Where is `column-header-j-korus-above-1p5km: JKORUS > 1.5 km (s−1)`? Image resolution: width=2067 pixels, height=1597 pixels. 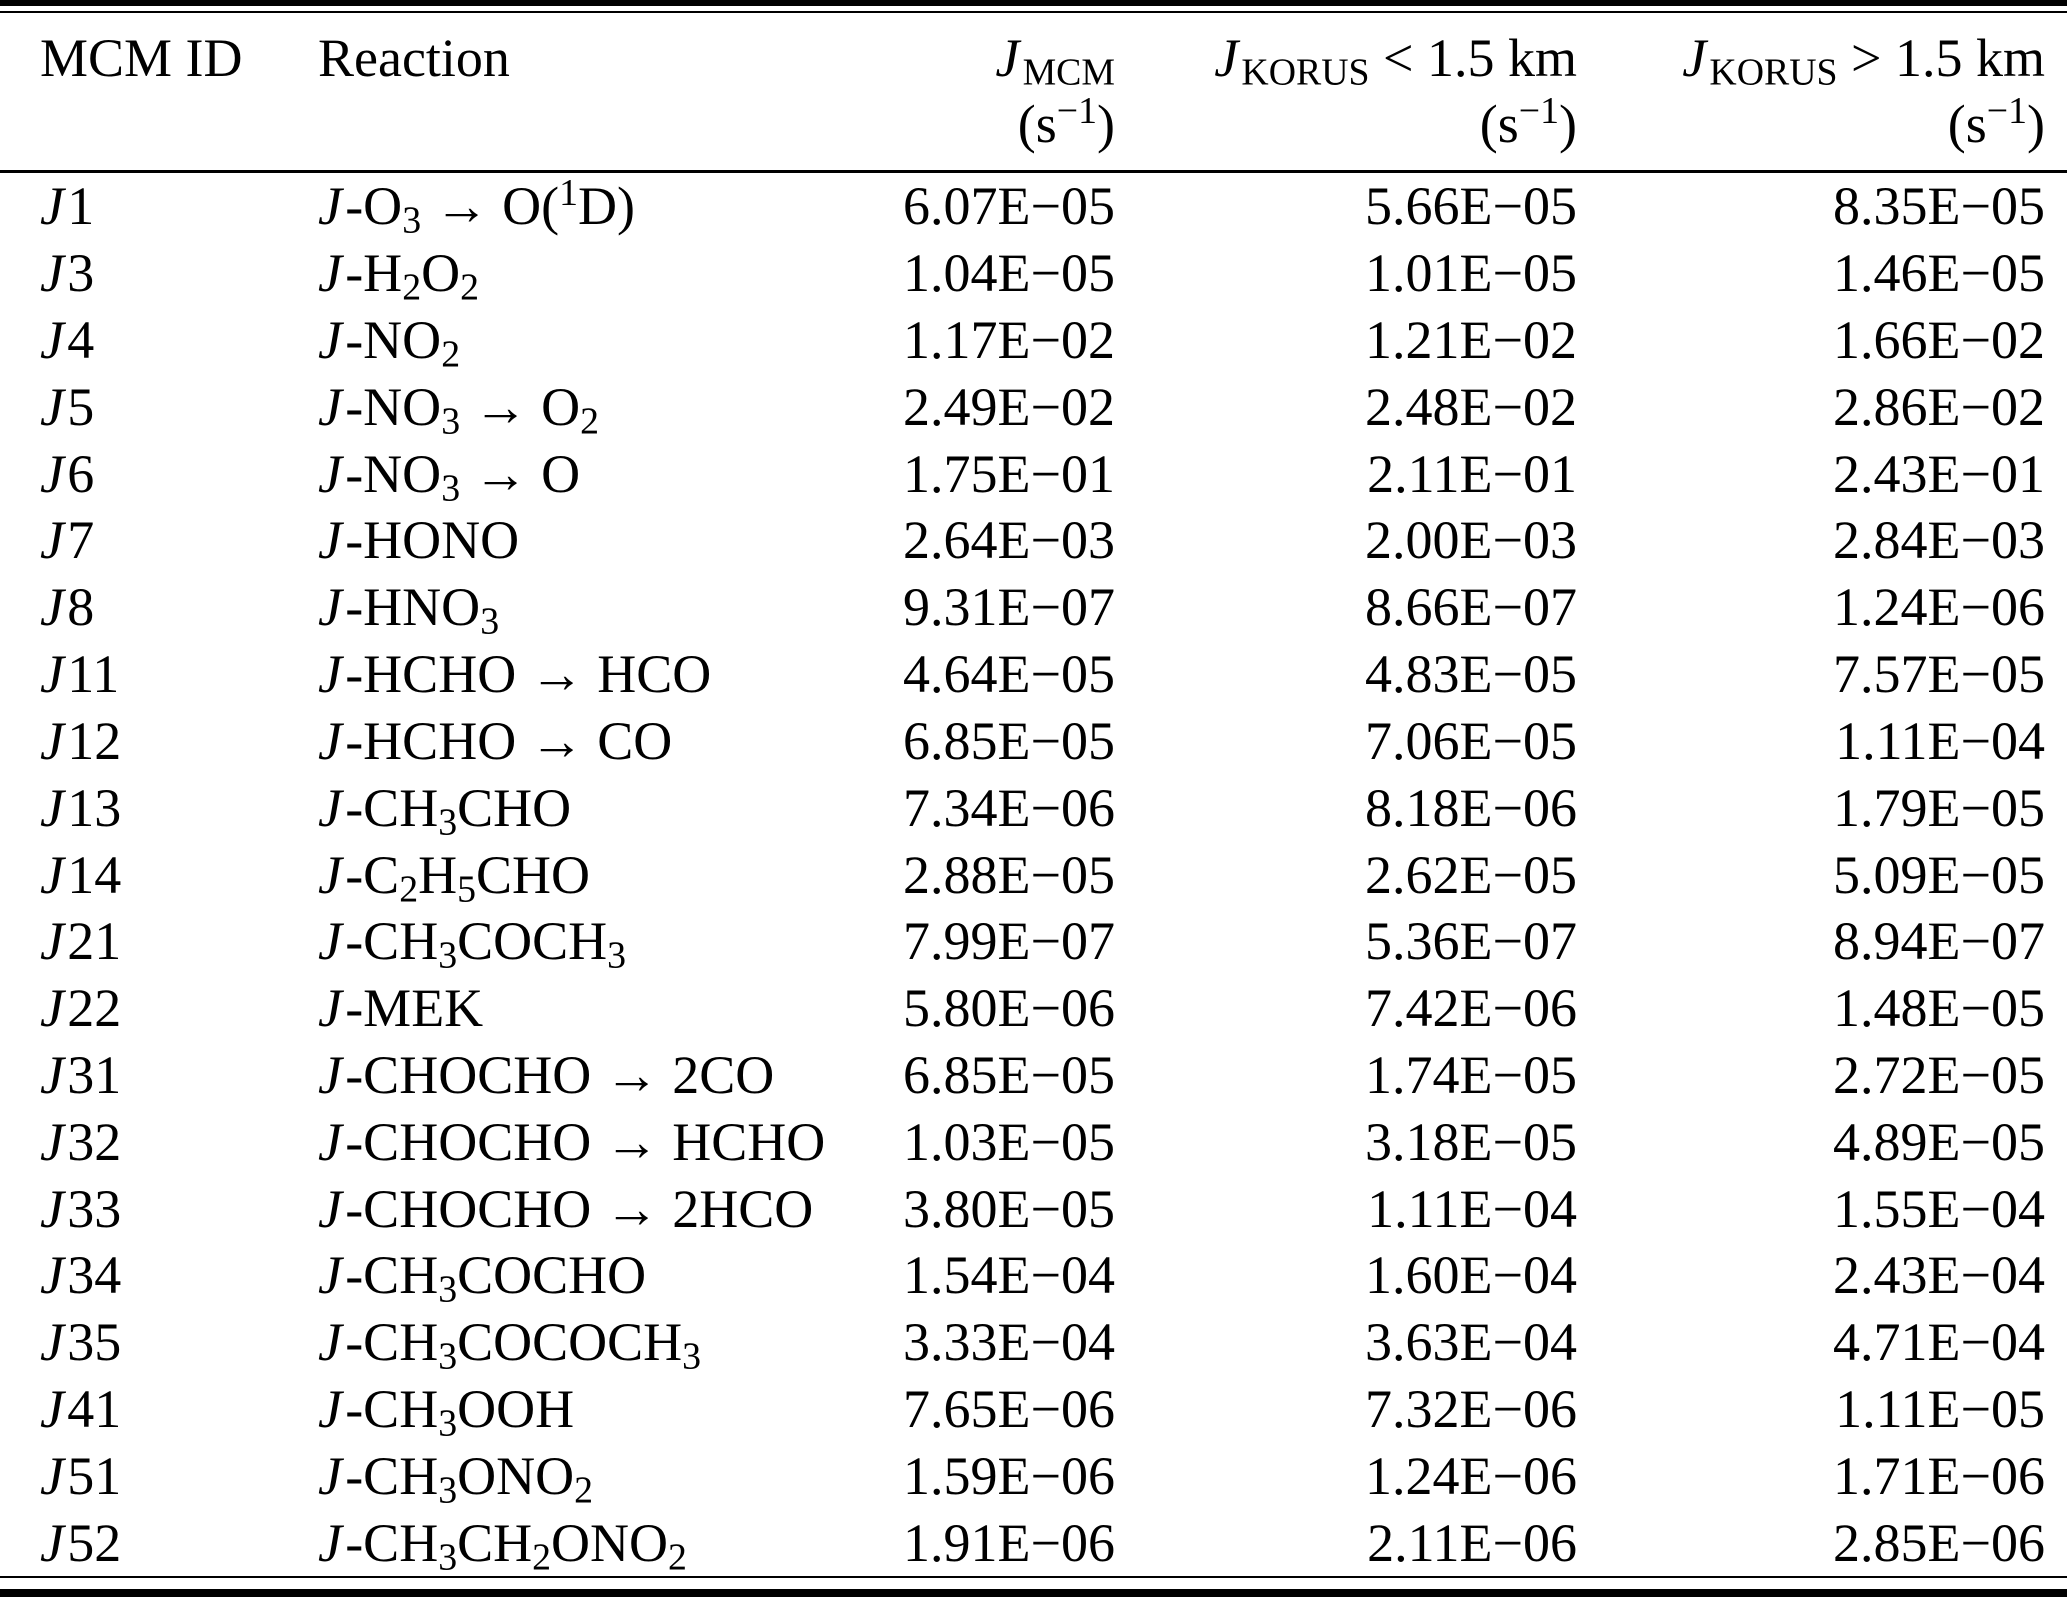
column-header-j-korus-above-1p5km: JKORUS > 1.5 km (s−1) is located at coordinates (1811, 91).